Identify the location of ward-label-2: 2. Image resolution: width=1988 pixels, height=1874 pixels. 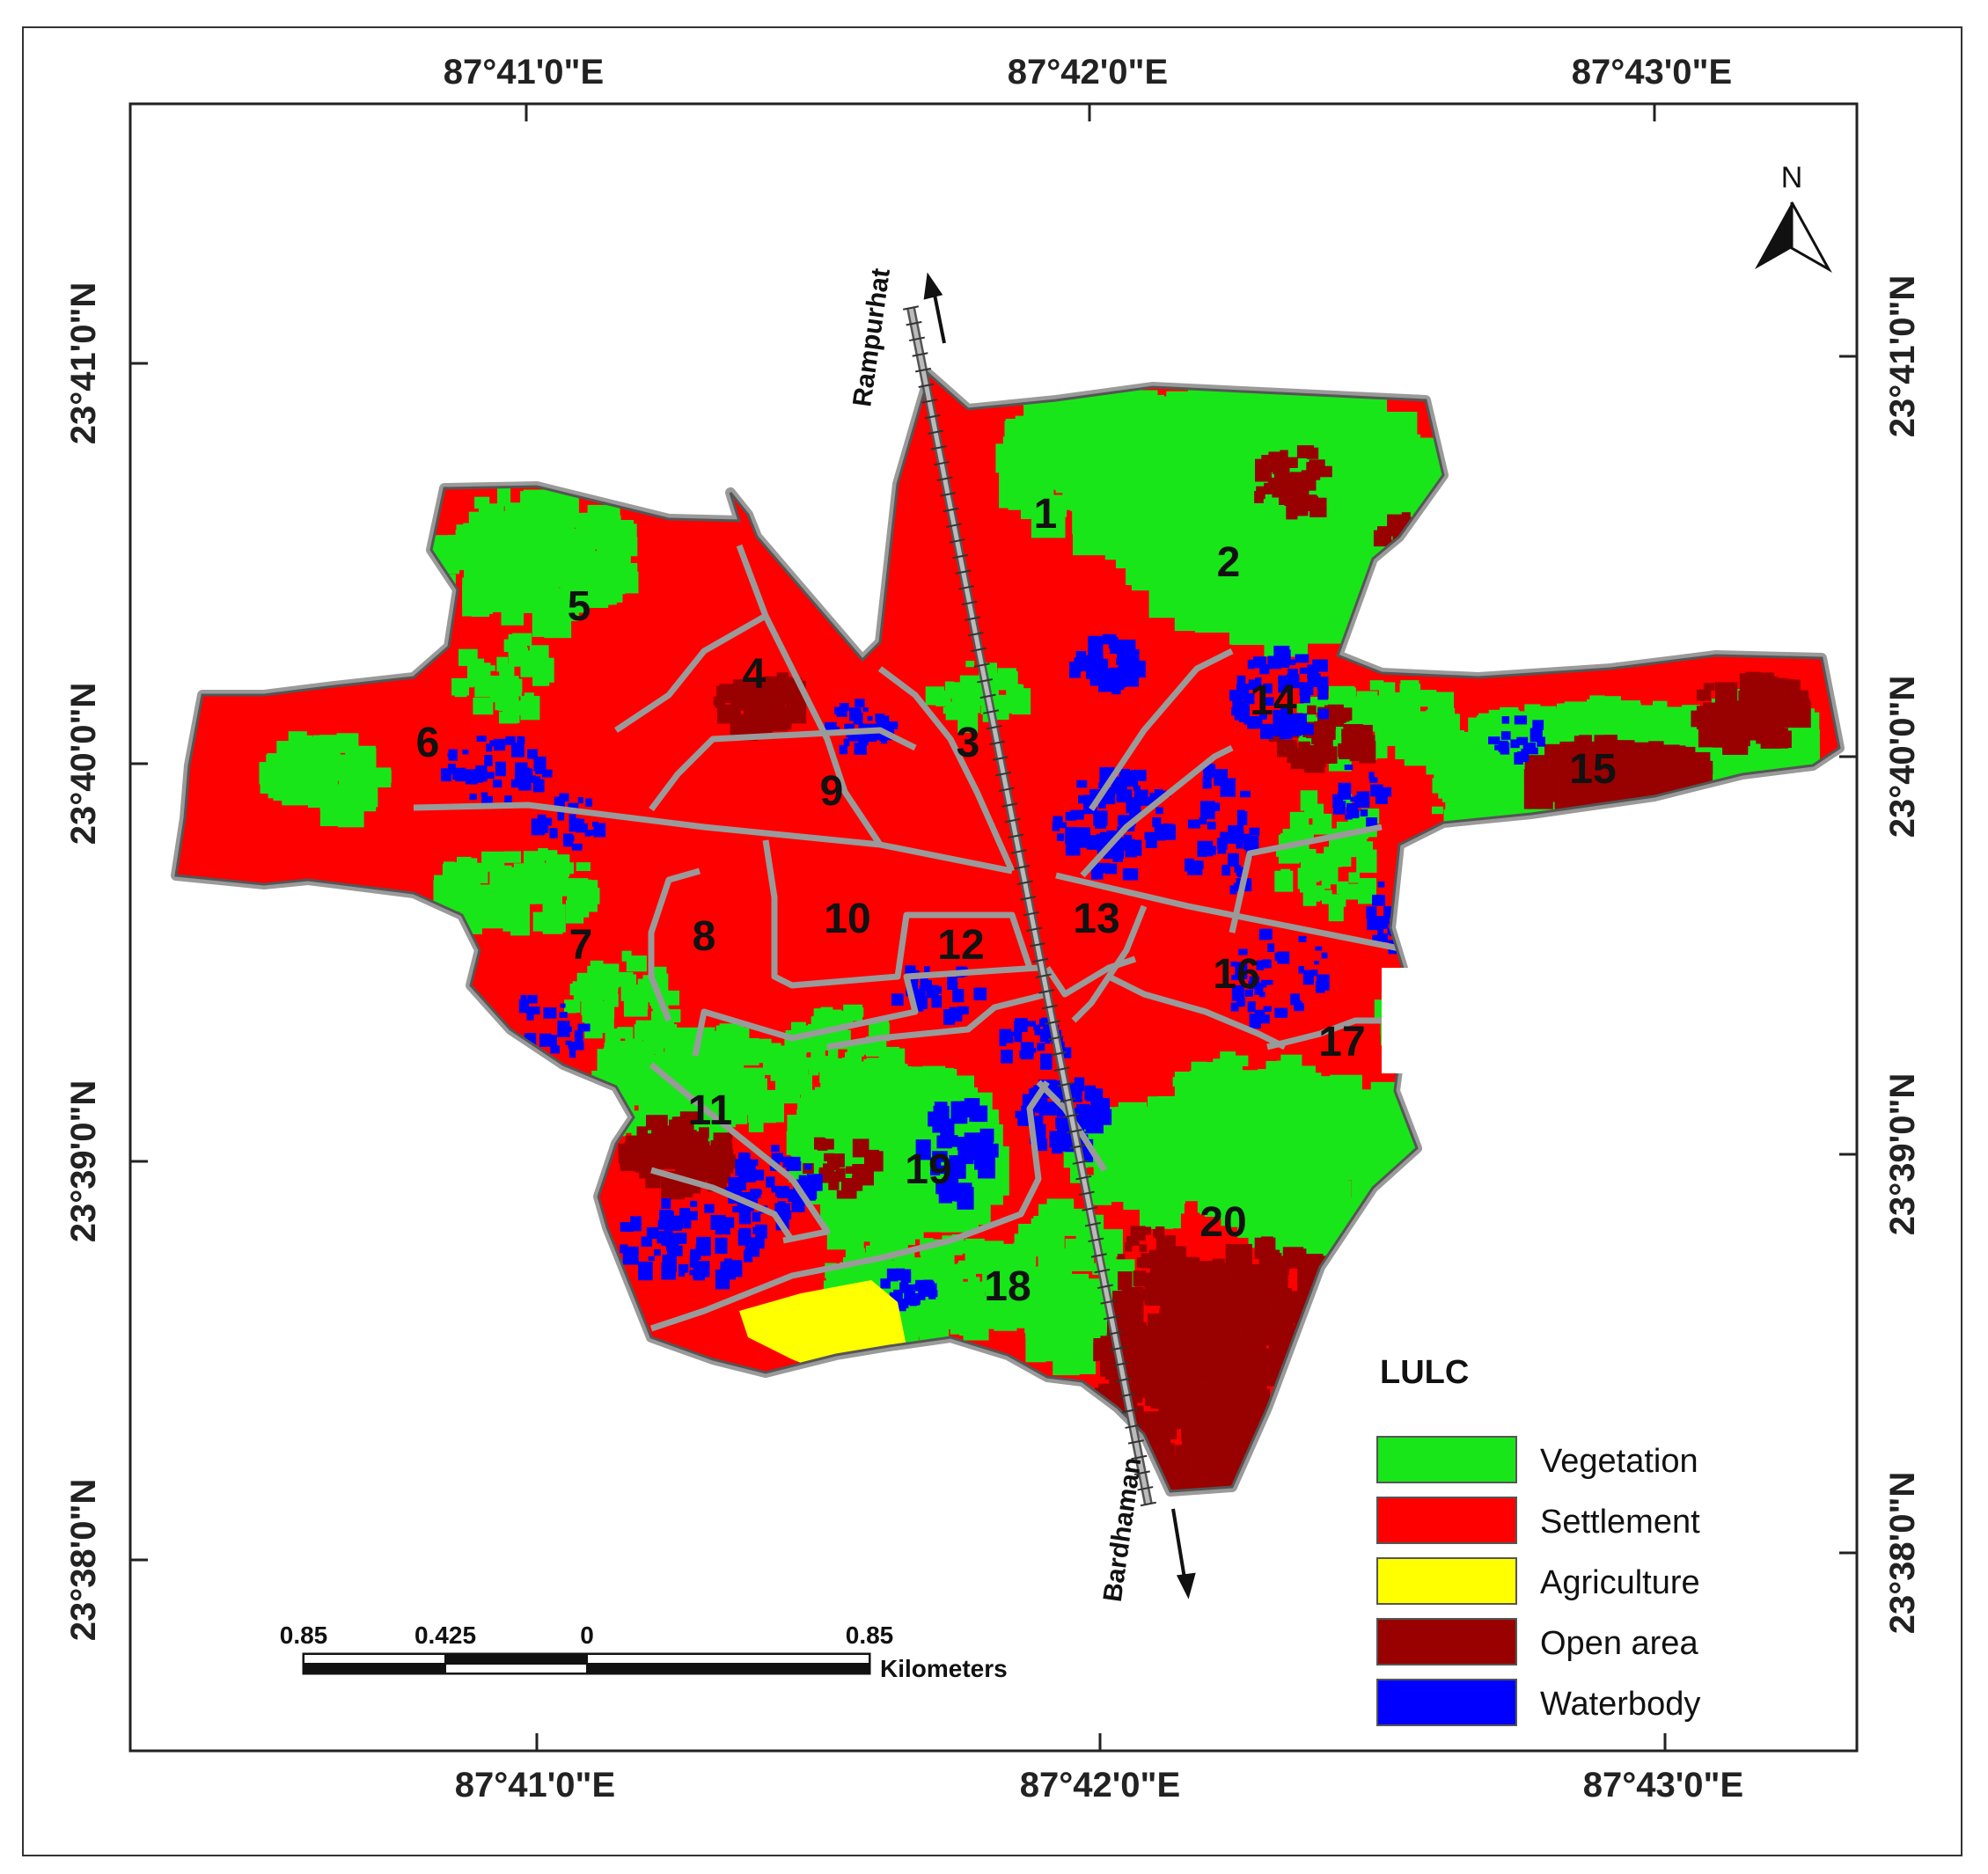
(1229, 562).